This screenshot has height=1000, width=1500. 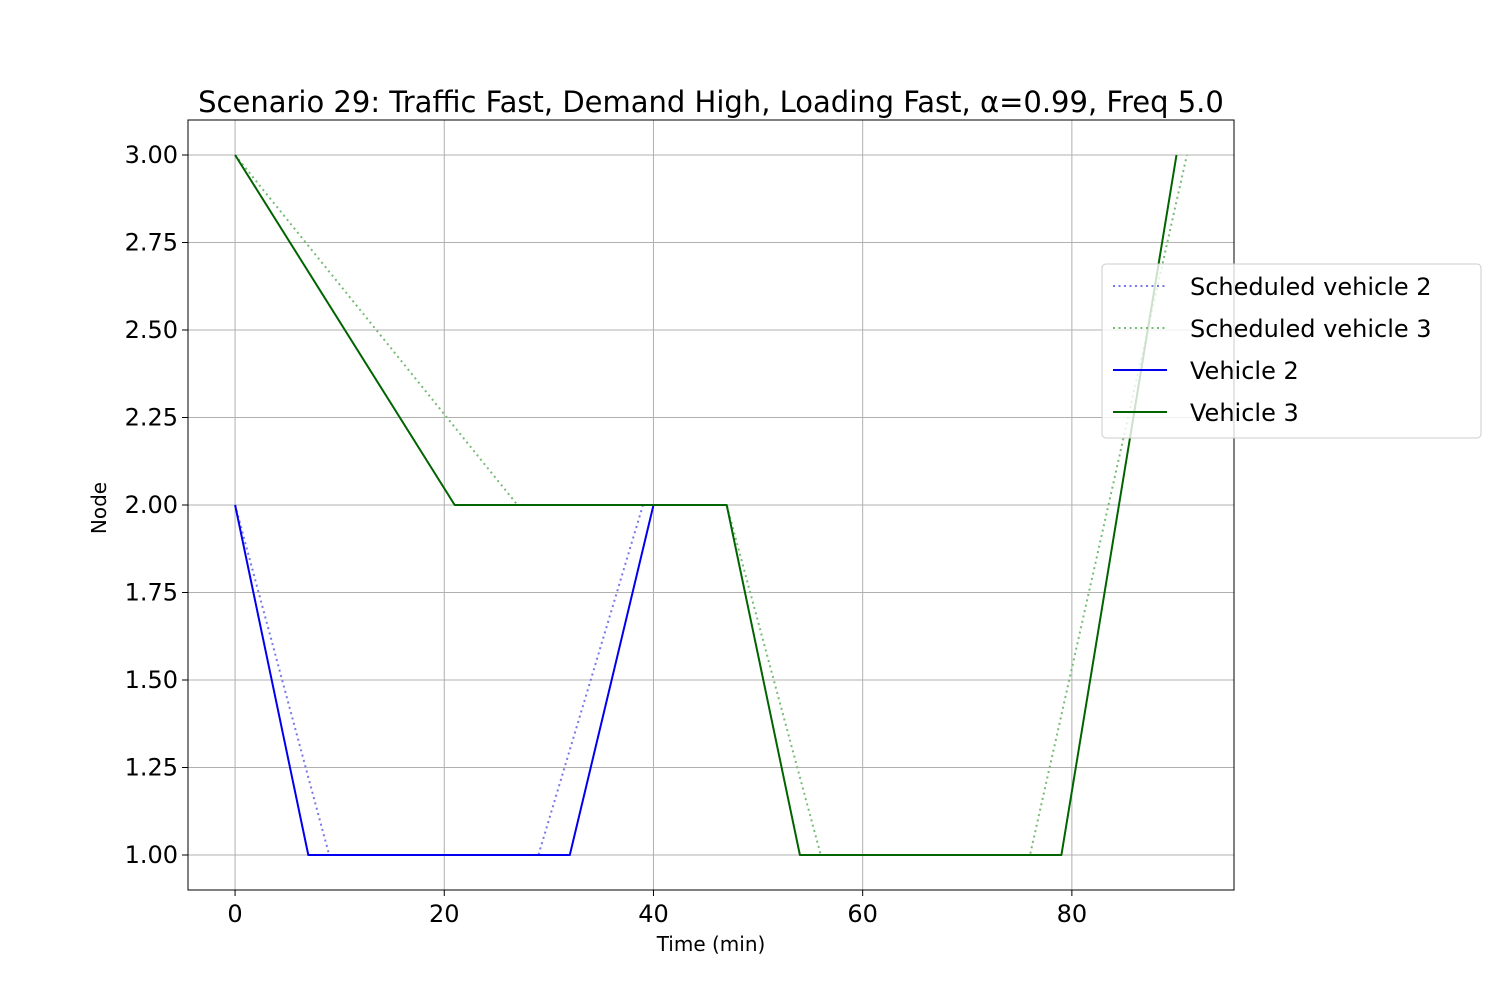 I want to click on y-tick-label: 1.50, so click(x=151, y=680).